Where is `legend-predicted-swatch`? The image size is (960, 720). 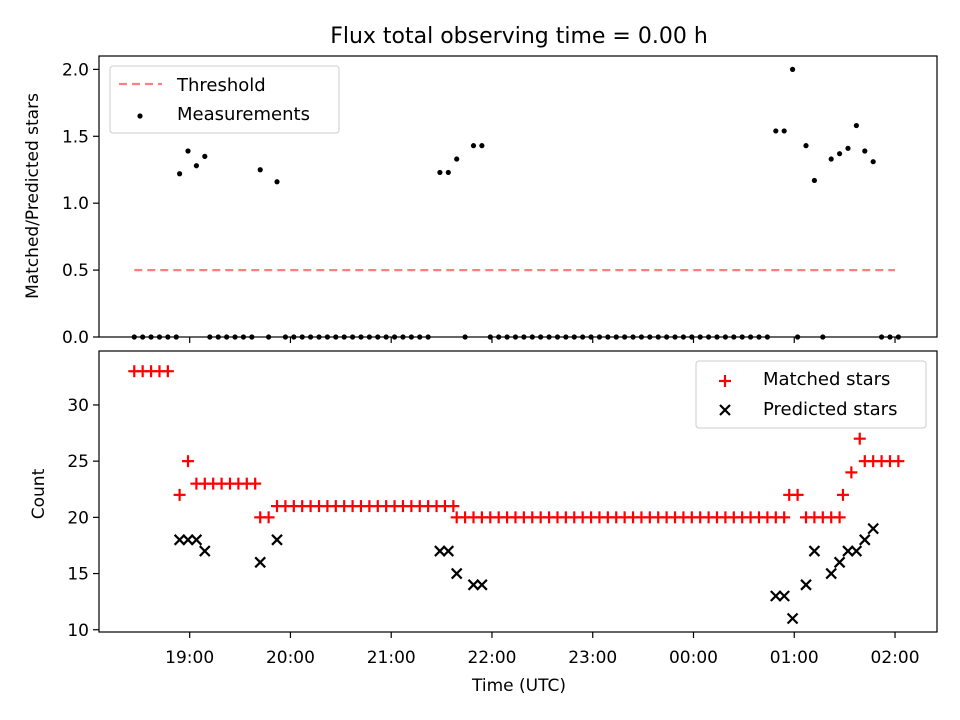
legend-predicted-swatch is located at coordinates (725, 410).